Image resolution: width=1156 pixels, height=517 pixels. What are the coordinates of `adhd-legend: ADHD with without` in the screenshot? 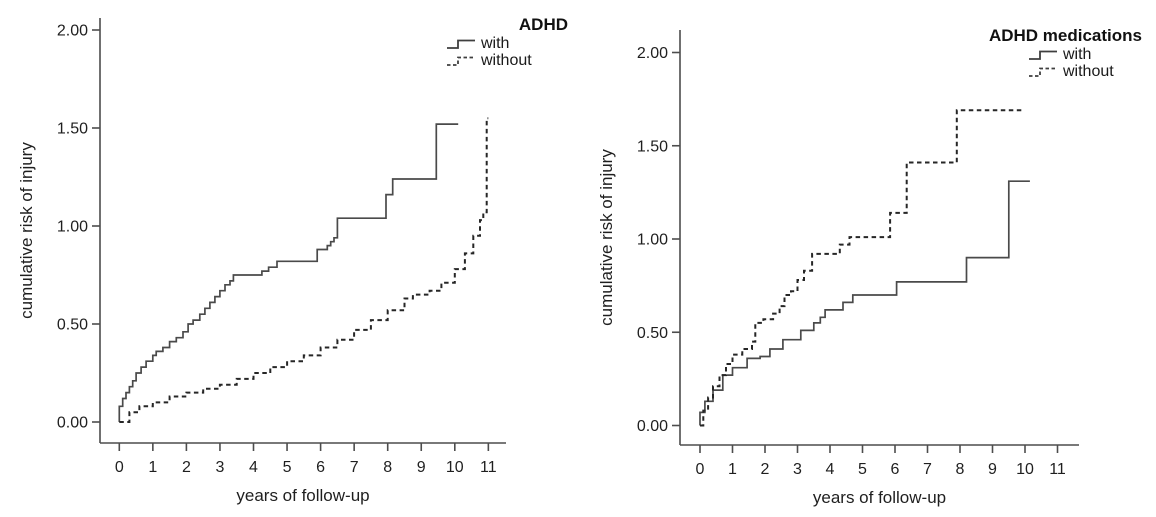 It's located at (507, 42).